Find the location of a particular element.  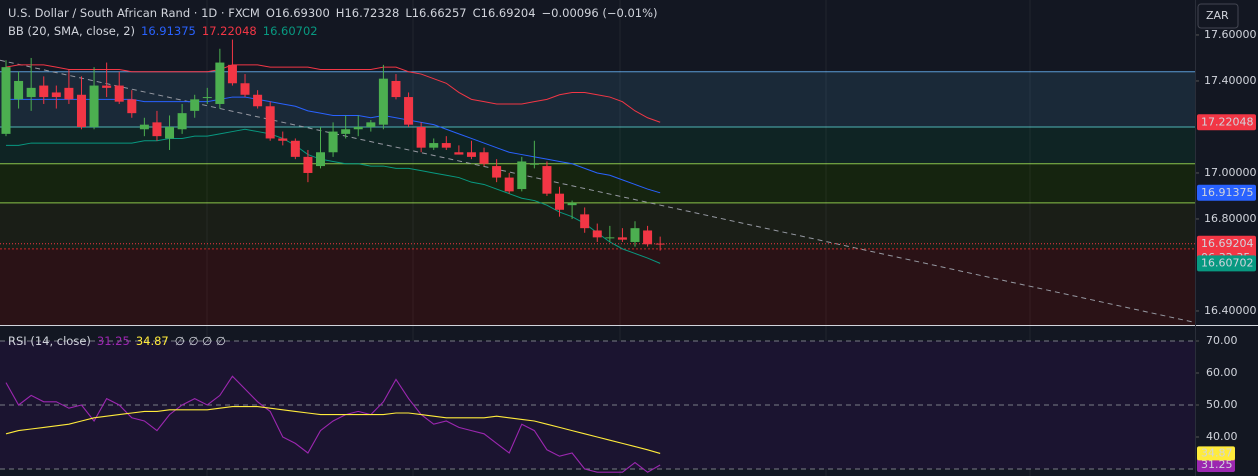

band-legend-value: 17.22048 is located at coordinates (229, 31).